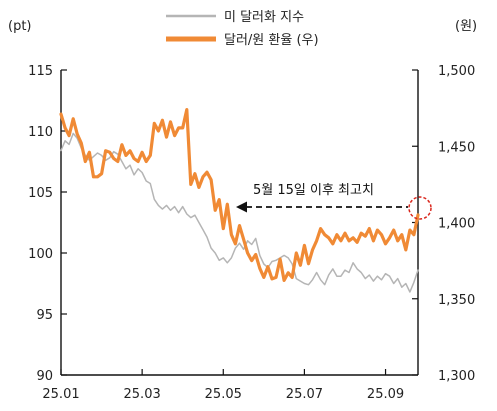 The height and width of the screenshot is (411, 497). I want to click on annotation-highlight-circle, so click(420, 208).